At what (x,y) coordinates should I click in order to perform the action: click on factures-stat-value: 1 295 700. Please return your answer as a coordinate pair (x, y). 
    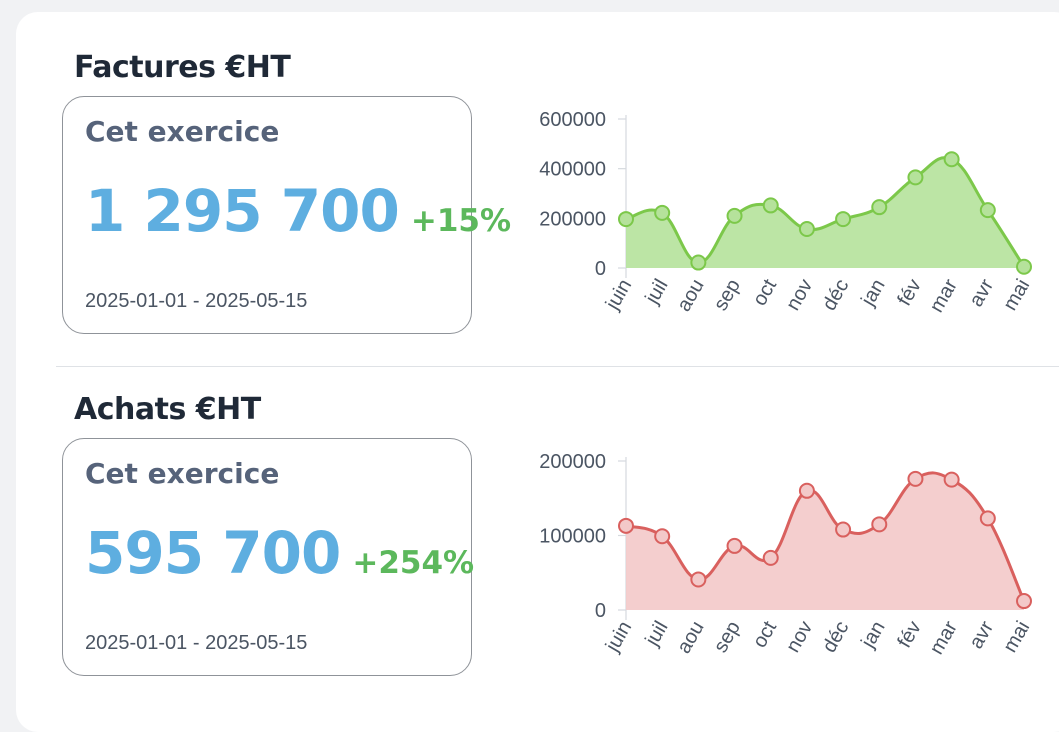
    Looking at the image, I should click on (242, 211).